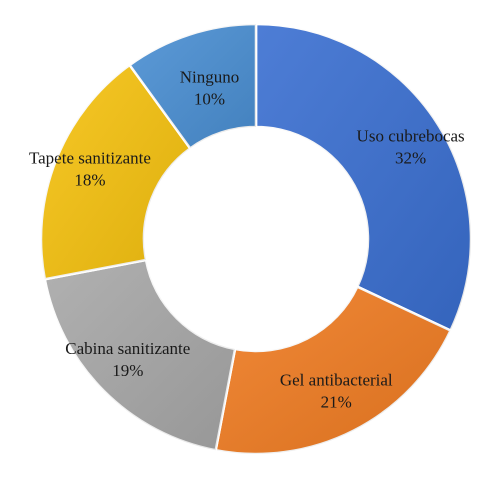 This screenshot has height=485, width=489. Describe the element at coordinates (210, 76) in the screenshot. I see `slice-category-label: Ninguno` at that location.